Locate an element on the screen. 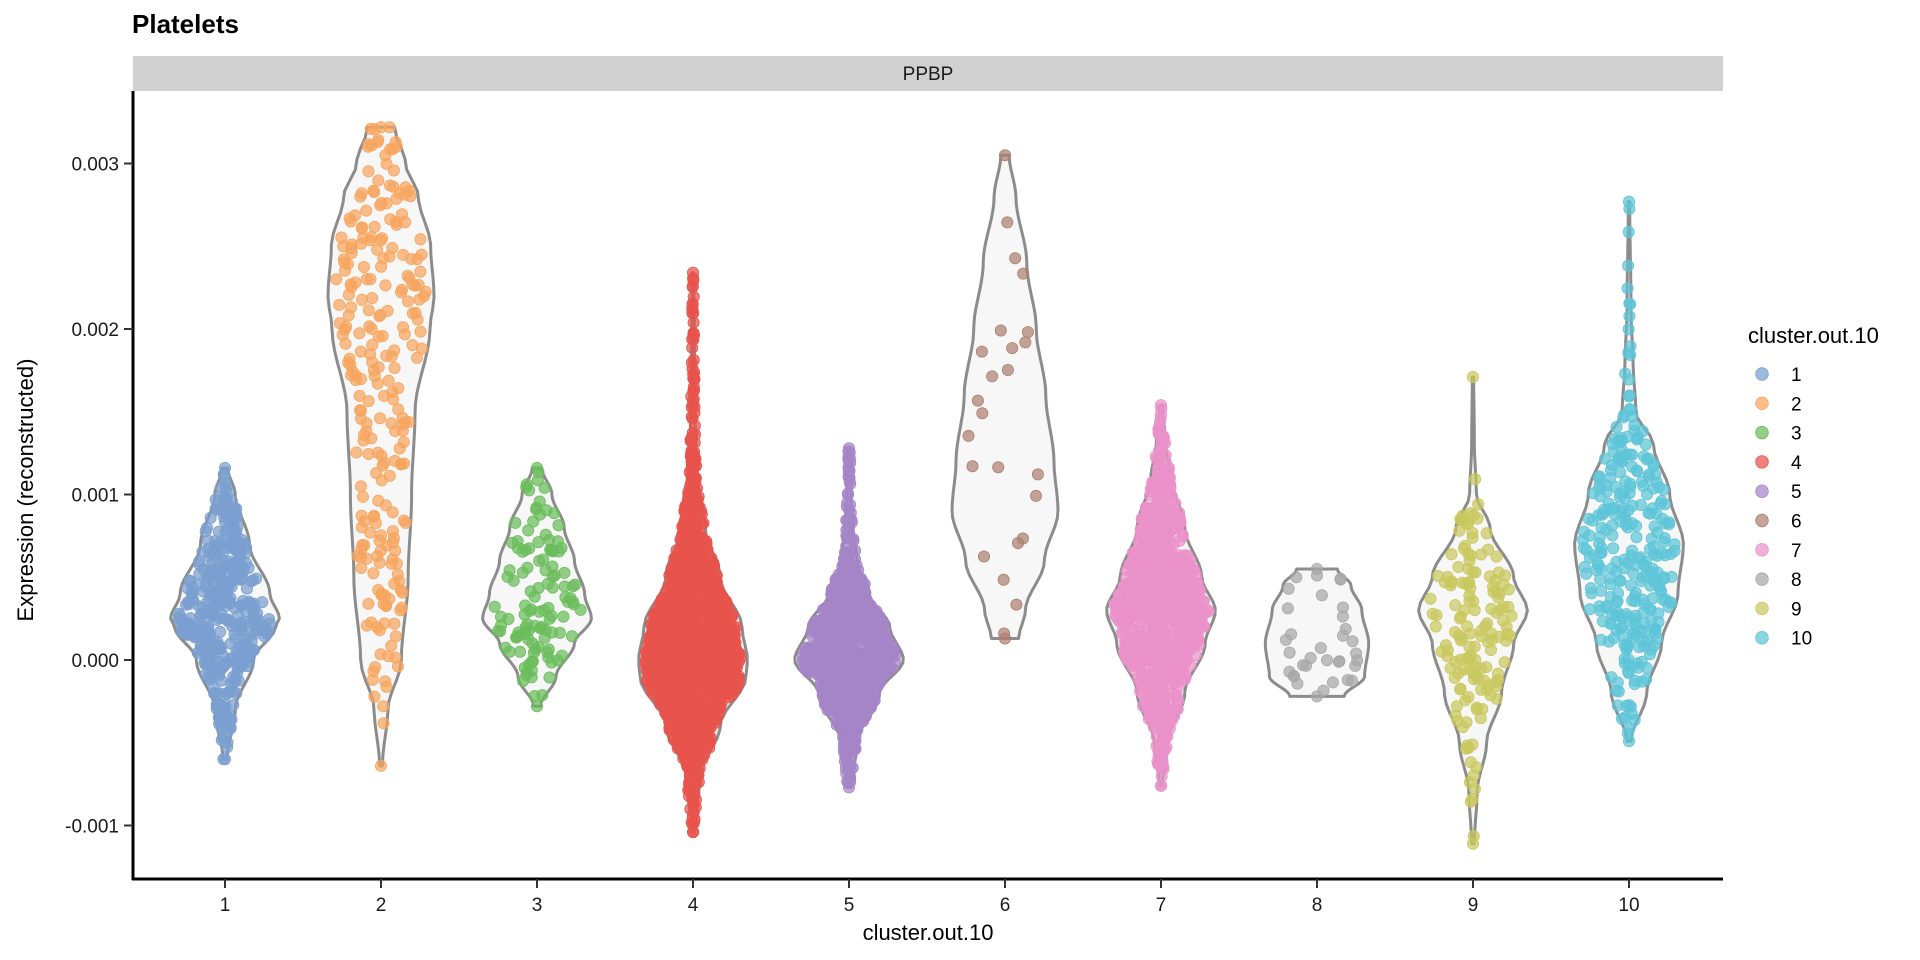 This screenshot has width=1920, height=960. y-tick-label: 0.002 is located at coordinates (95, 330).